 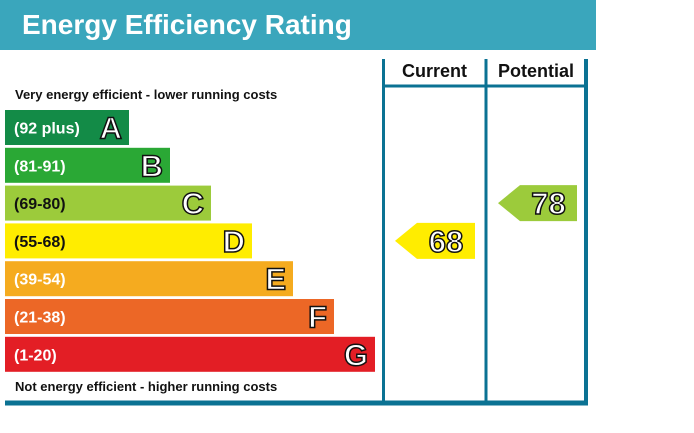 What do you see at coordinates (446, 241) in the screenshot?
I see `current-rating-value: 68` at bounding box center [446, 241].